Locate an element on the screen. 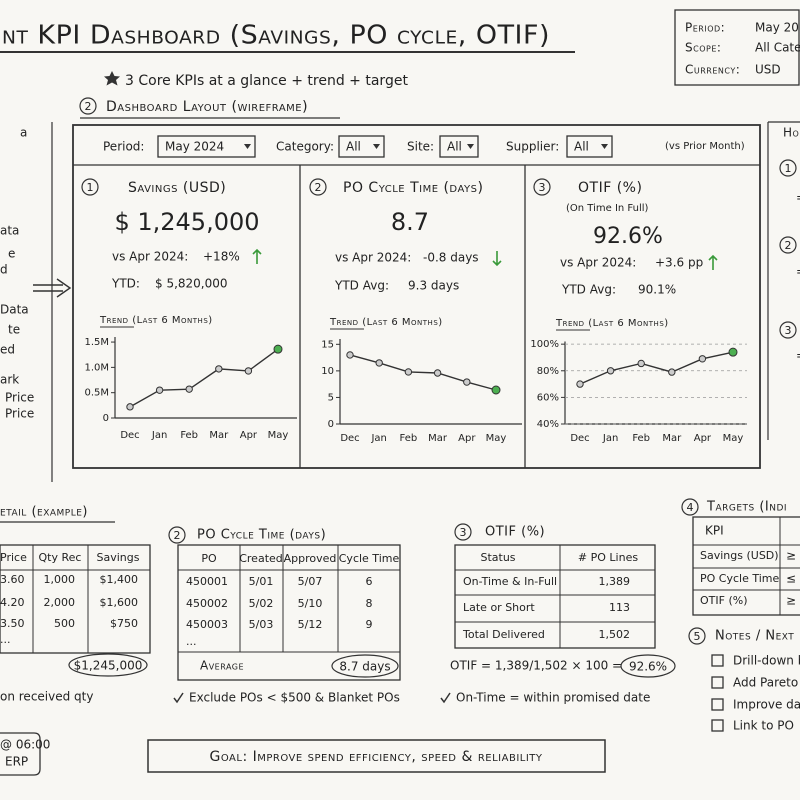 This screenshot has width=800, height=800. flow-arrow is located at coordinates (52, 288).